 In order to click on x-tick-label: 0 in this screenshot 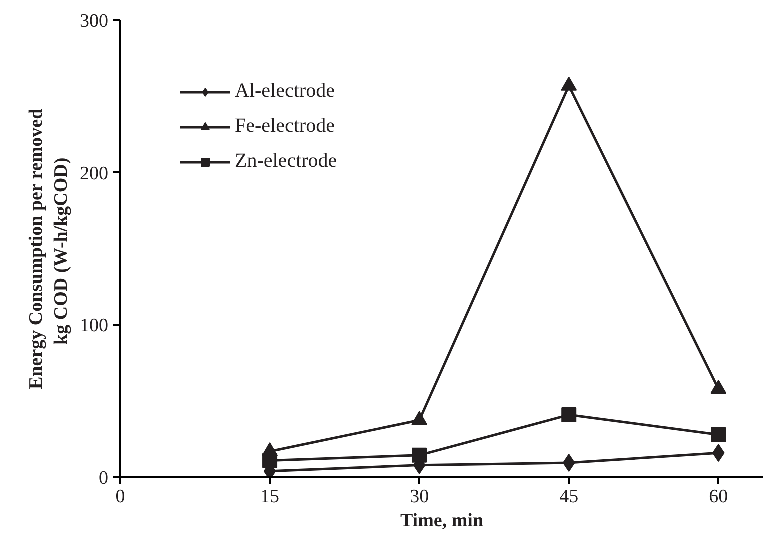, I will do `click(121, 497)`.